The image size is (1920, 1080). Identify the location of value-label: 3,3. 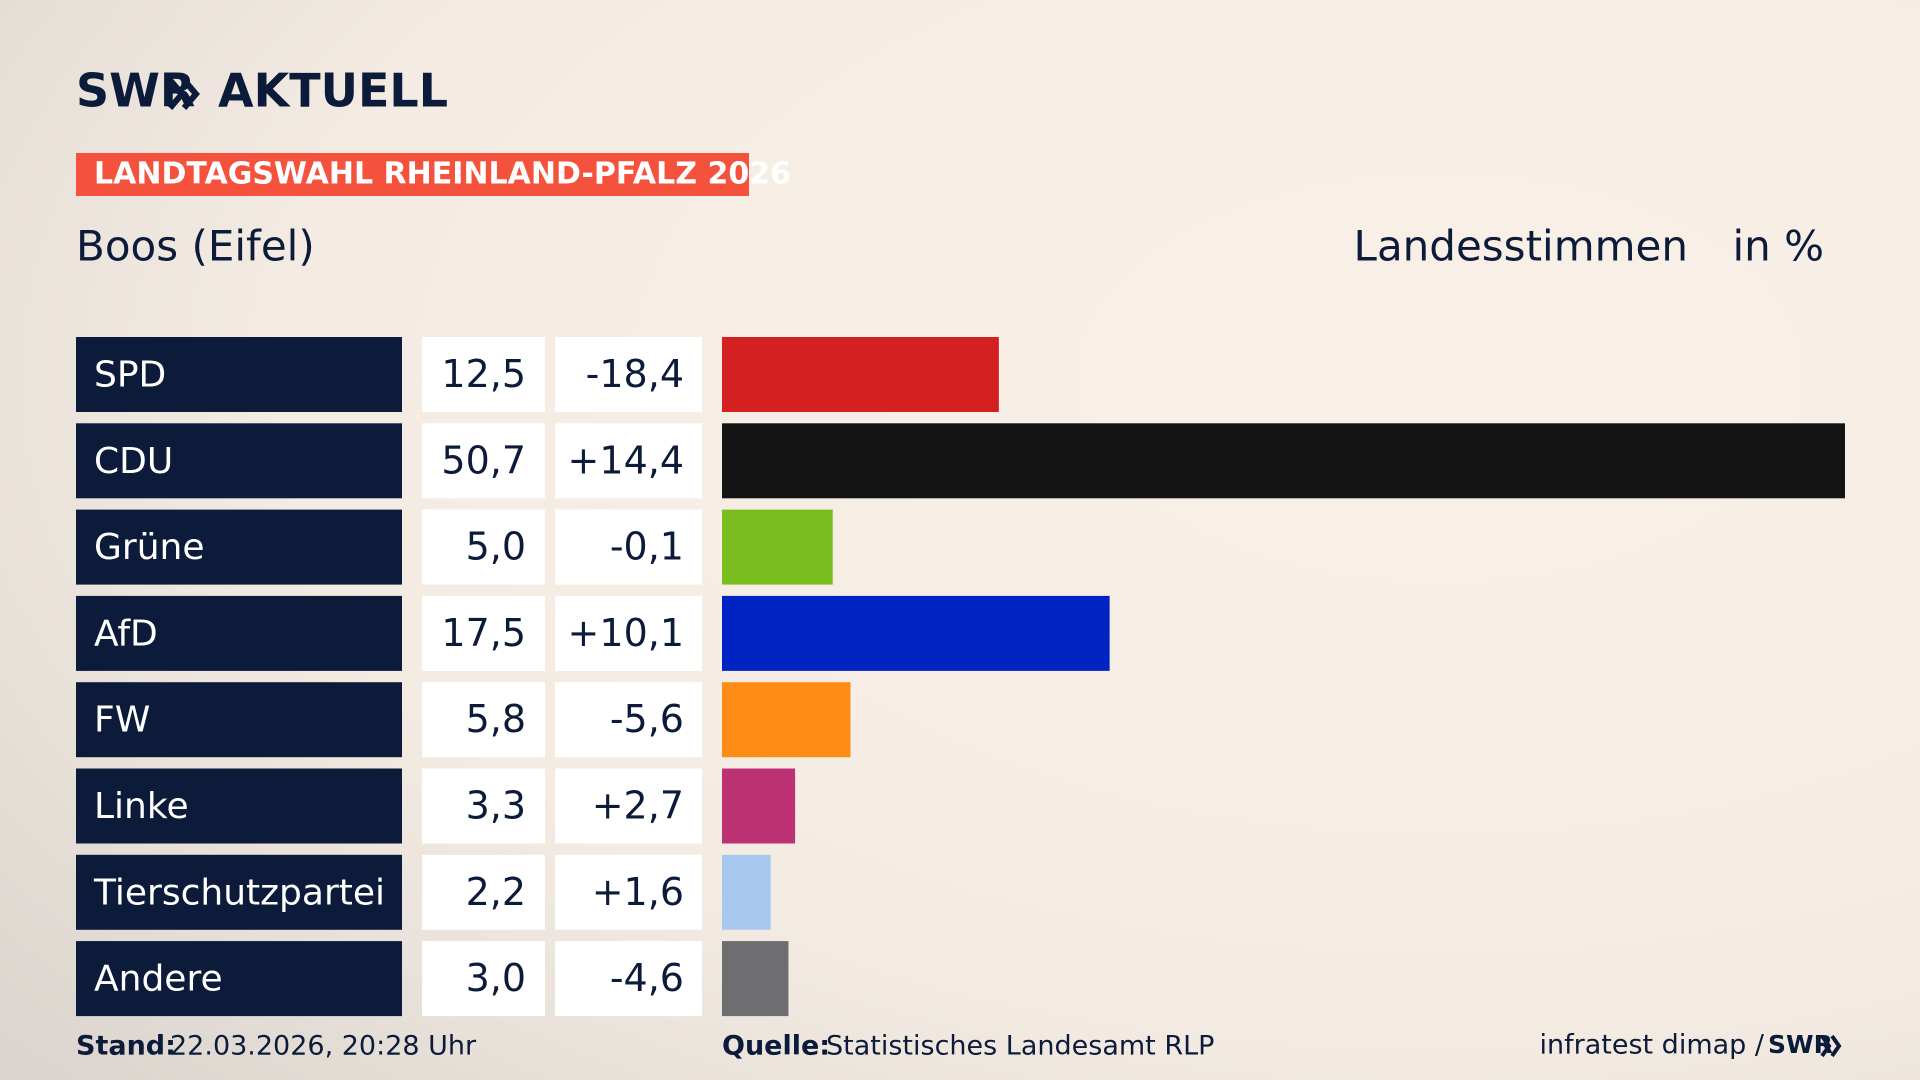
(496, 806).